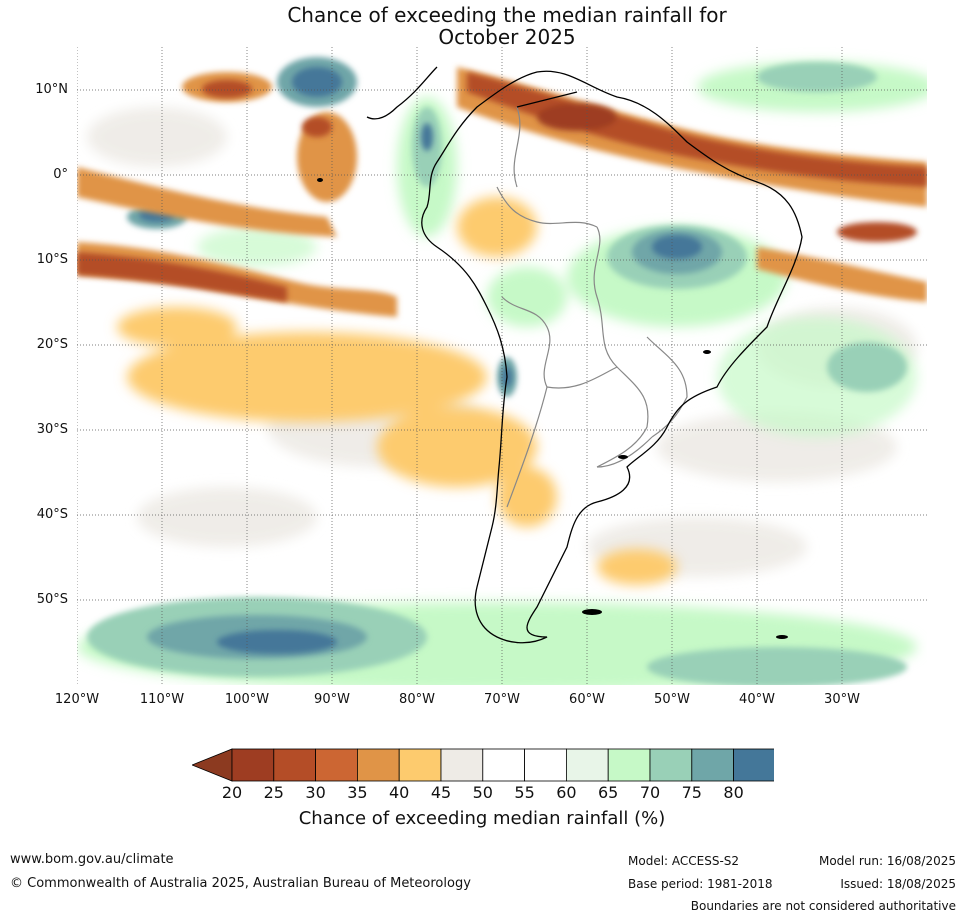 This screenshot has width=965, height=919. What do you see at coordinates (482, 792) in the screenshot?
I see `colorbar-tick-label: 50` at bounding box center [482, 792].